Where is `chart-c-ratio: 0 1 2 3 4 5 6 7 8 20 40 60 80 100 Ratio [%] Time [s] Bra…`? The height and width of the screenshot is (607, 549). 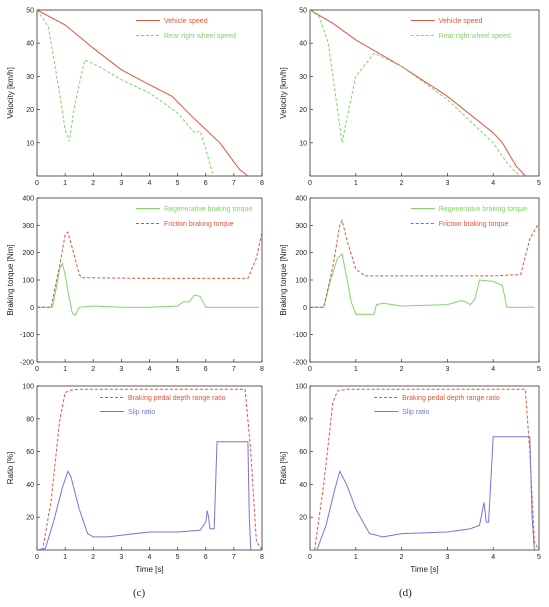
chart-c-ratio: 0 1 2 3 4 5 6 7 8 20 40 60 80 100 Ratio [%] Time [s] Bra… is located at coordinates (135, 479).